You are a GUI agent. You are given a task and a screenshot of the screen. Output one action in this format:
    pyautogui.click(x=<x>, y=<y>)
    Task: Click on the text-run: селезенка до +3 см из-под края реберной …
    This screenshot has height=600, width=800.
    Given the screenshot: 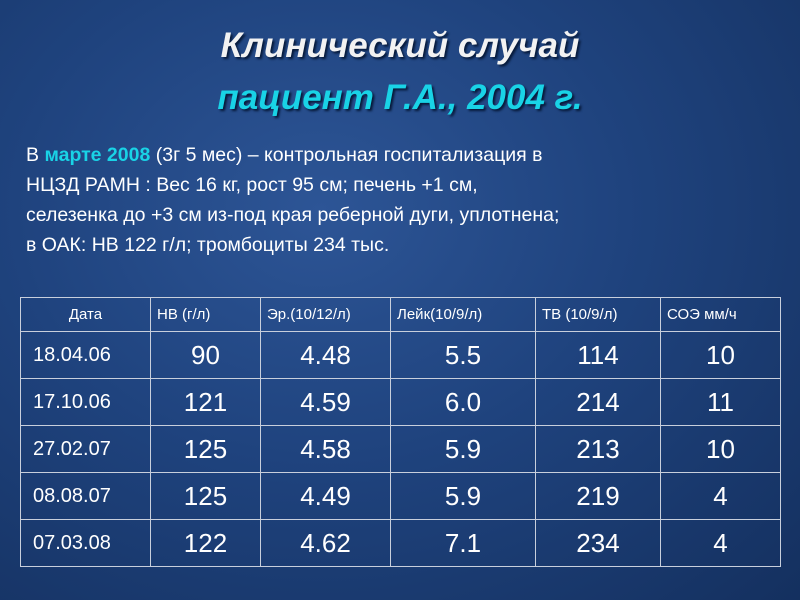 What is the action you would take?
    pyautogui.click(x=293, y=215)
    